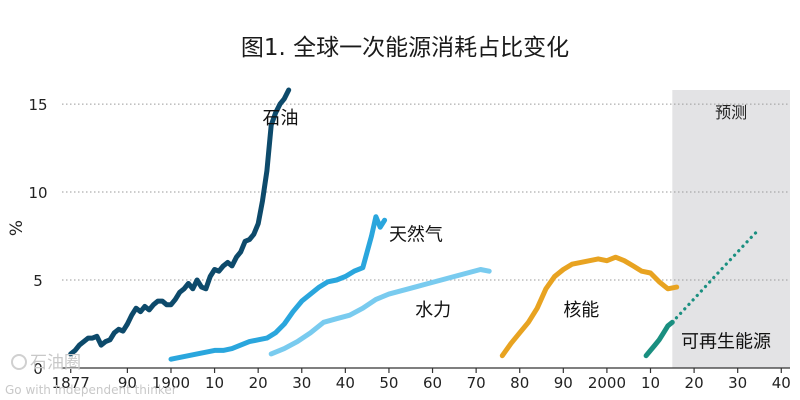  Describe the element at coordinates (258, 383) in the screenshot. I see `x-tick-label-1920: 20` at that location.